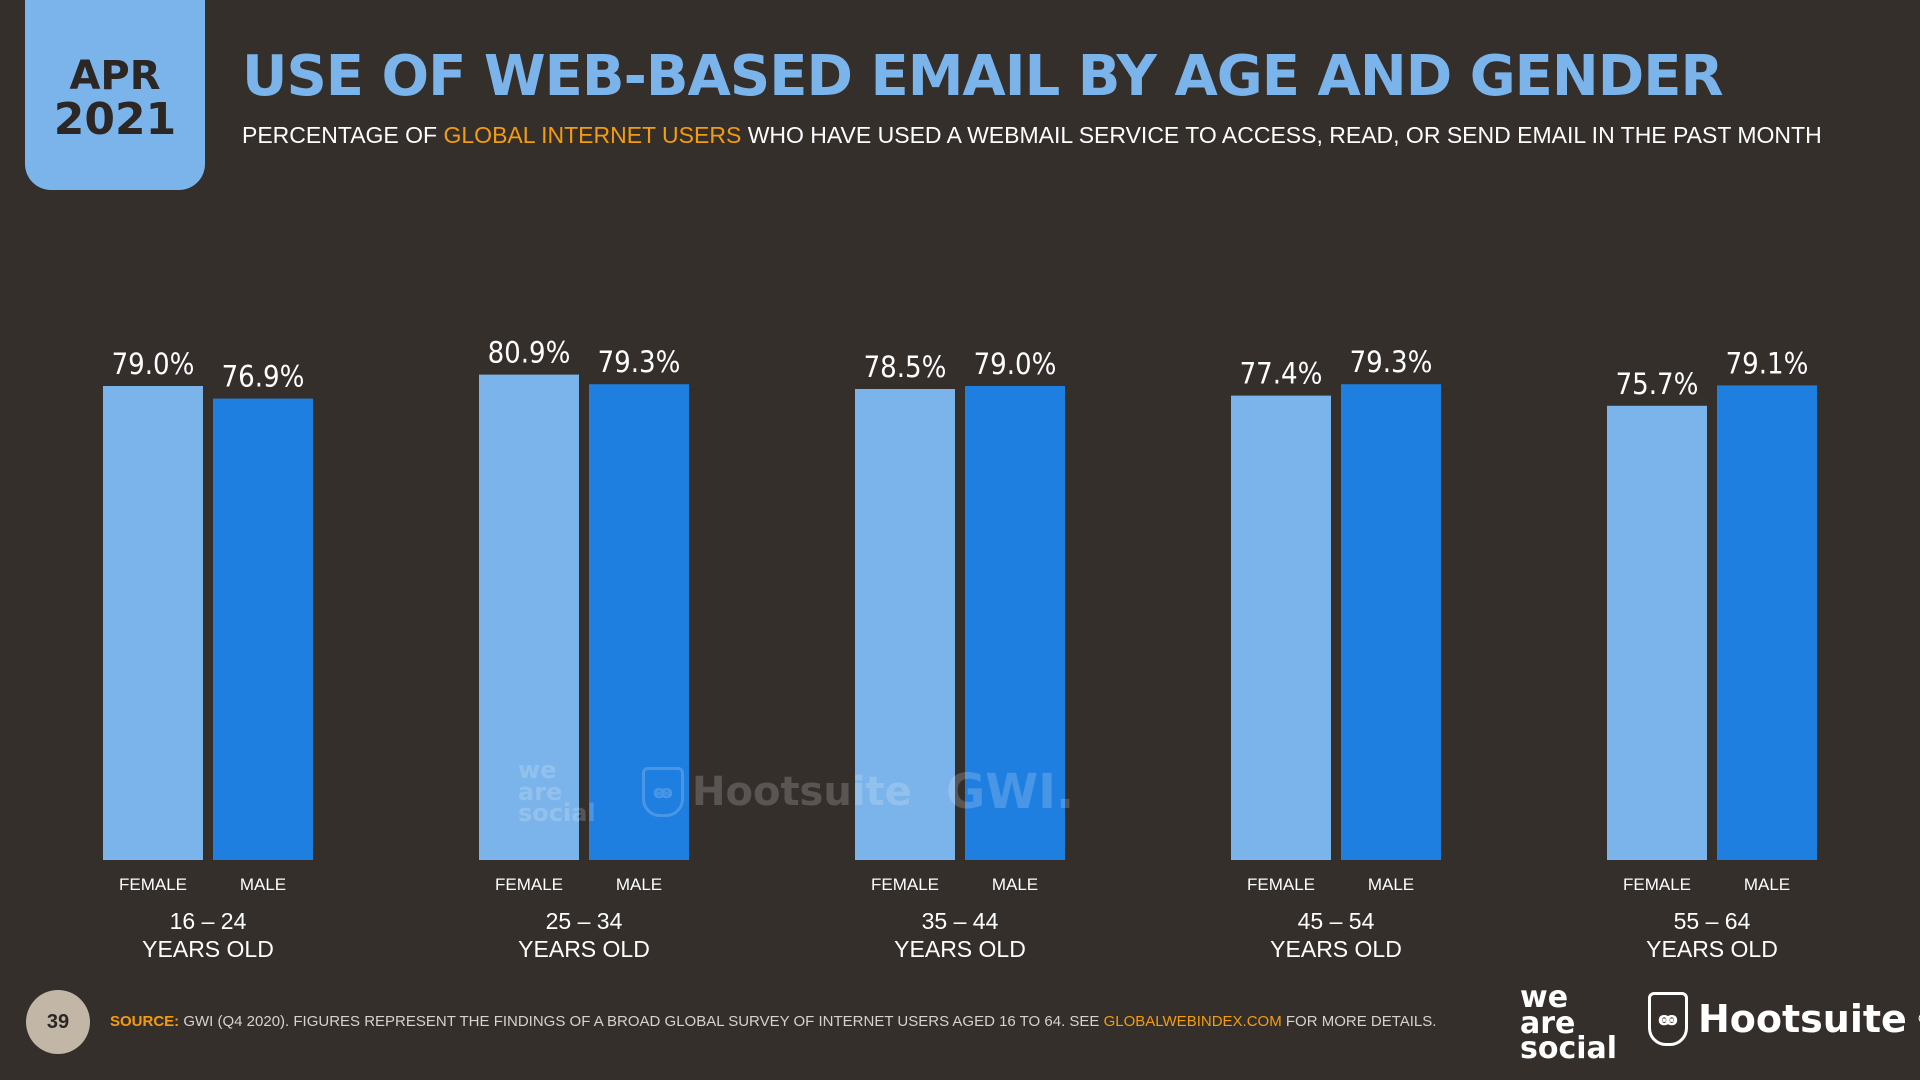 The image size is (1920, 1080). I want to click on category-unit-3: YEARS OLD, so click(1336, 949).